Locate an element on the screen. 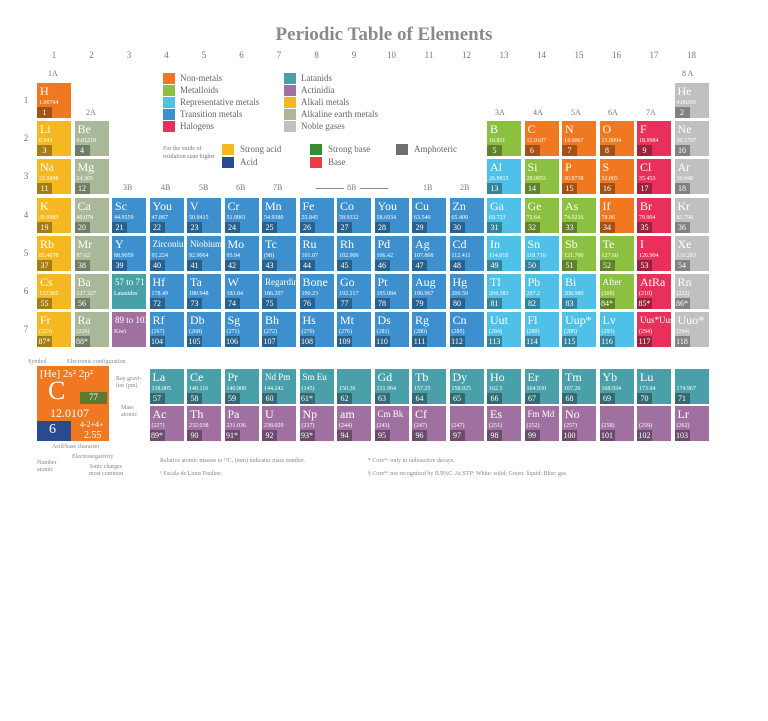  element-cell: Es (251) 98 is located at coordinates (504, 423).